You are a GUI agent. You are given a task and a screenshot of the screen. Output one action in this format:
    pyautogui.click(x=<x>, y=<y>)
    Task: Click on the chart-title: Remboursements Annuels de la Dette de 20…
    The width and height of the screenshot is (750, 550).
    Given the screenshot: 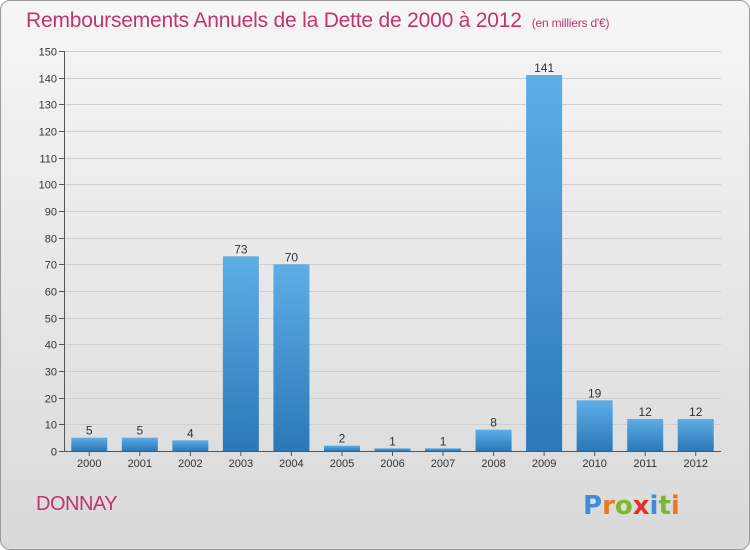 What is the action you would take?
    pyautogui.click(x=317, y=21)
    